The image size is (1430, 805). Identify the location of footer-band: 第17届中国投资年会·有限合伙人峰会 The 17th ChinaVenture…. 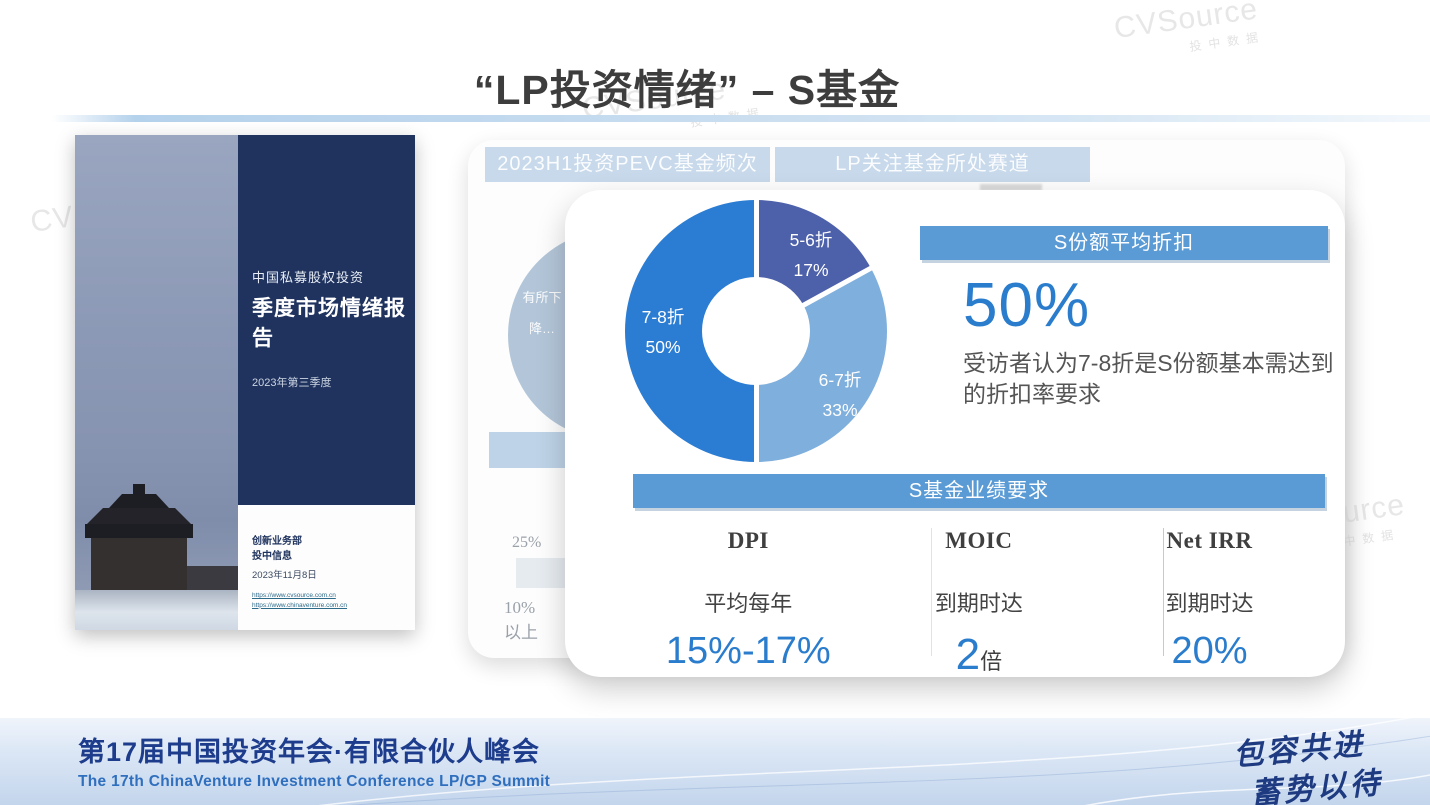
(715, 761).